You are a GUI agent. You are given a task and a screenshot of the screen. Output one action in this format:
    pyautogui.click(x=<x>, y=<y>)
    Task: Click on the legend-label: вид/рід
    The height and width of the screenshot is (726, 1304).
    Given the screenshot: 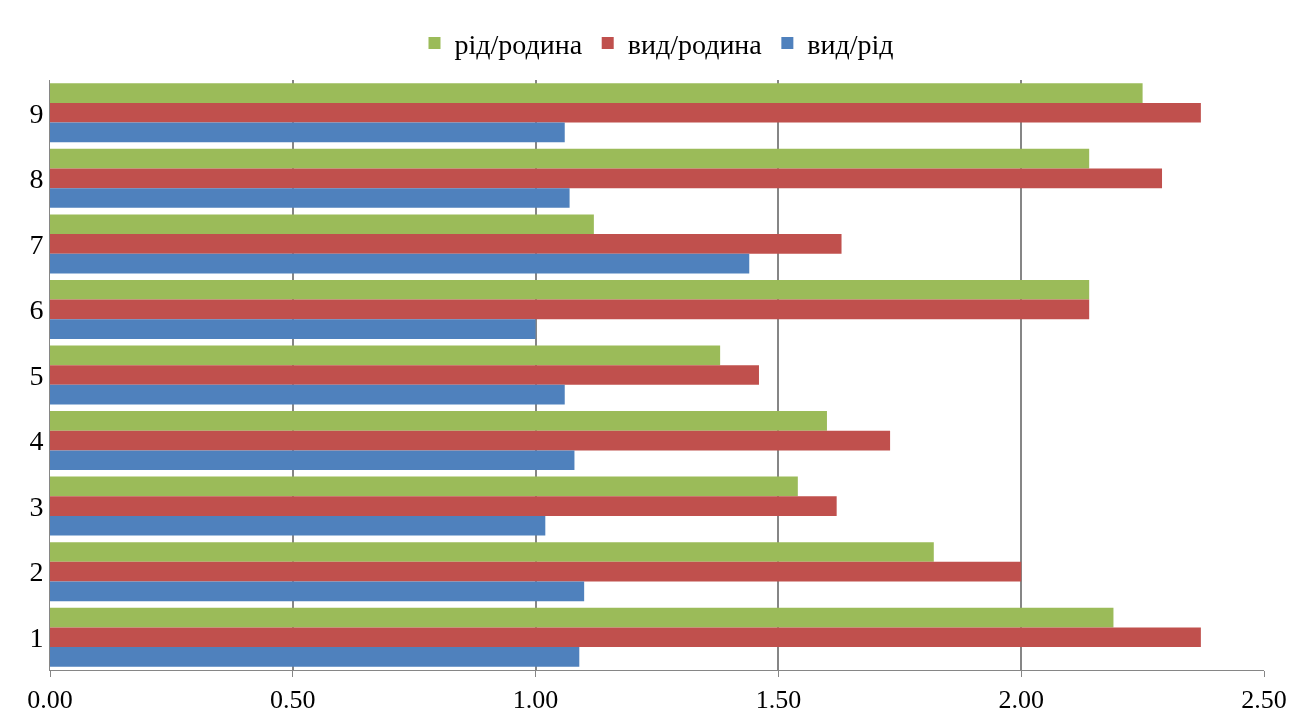 What is the action you would take?
    pyautogui.click(x=850, y=44)
    